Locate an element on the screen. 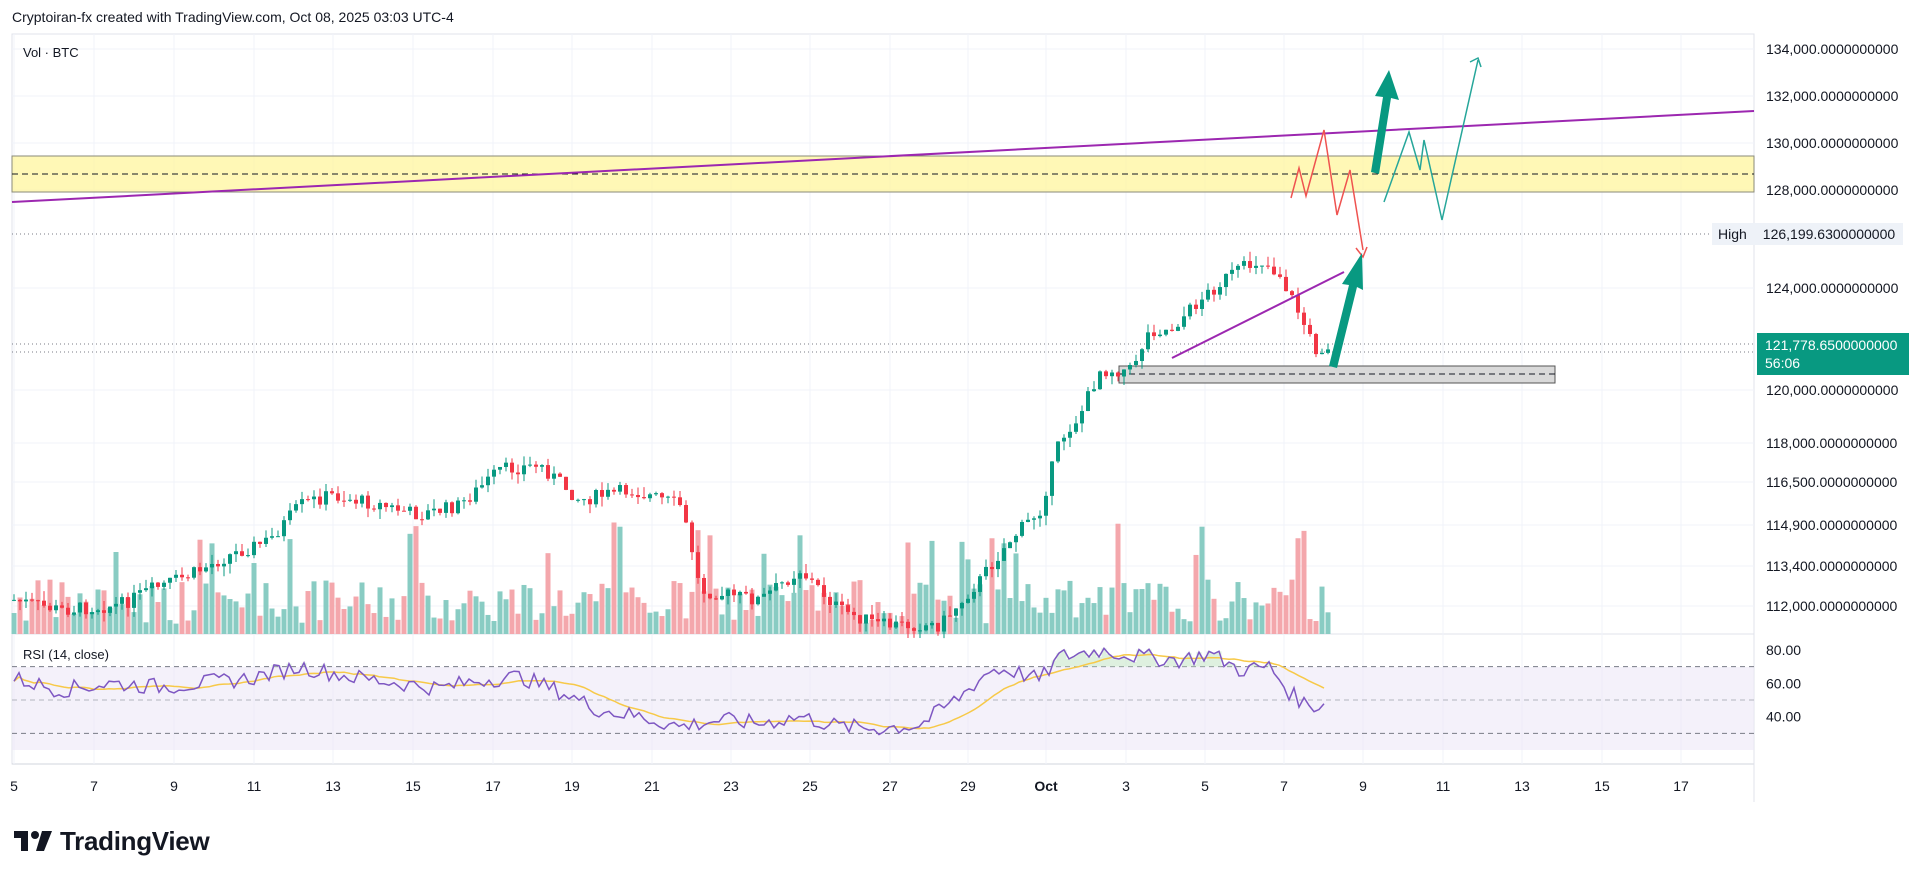 This screenshot has height=878, width=1926. bullish-scenario-arrowhead is located at coordinates (1475, 62).